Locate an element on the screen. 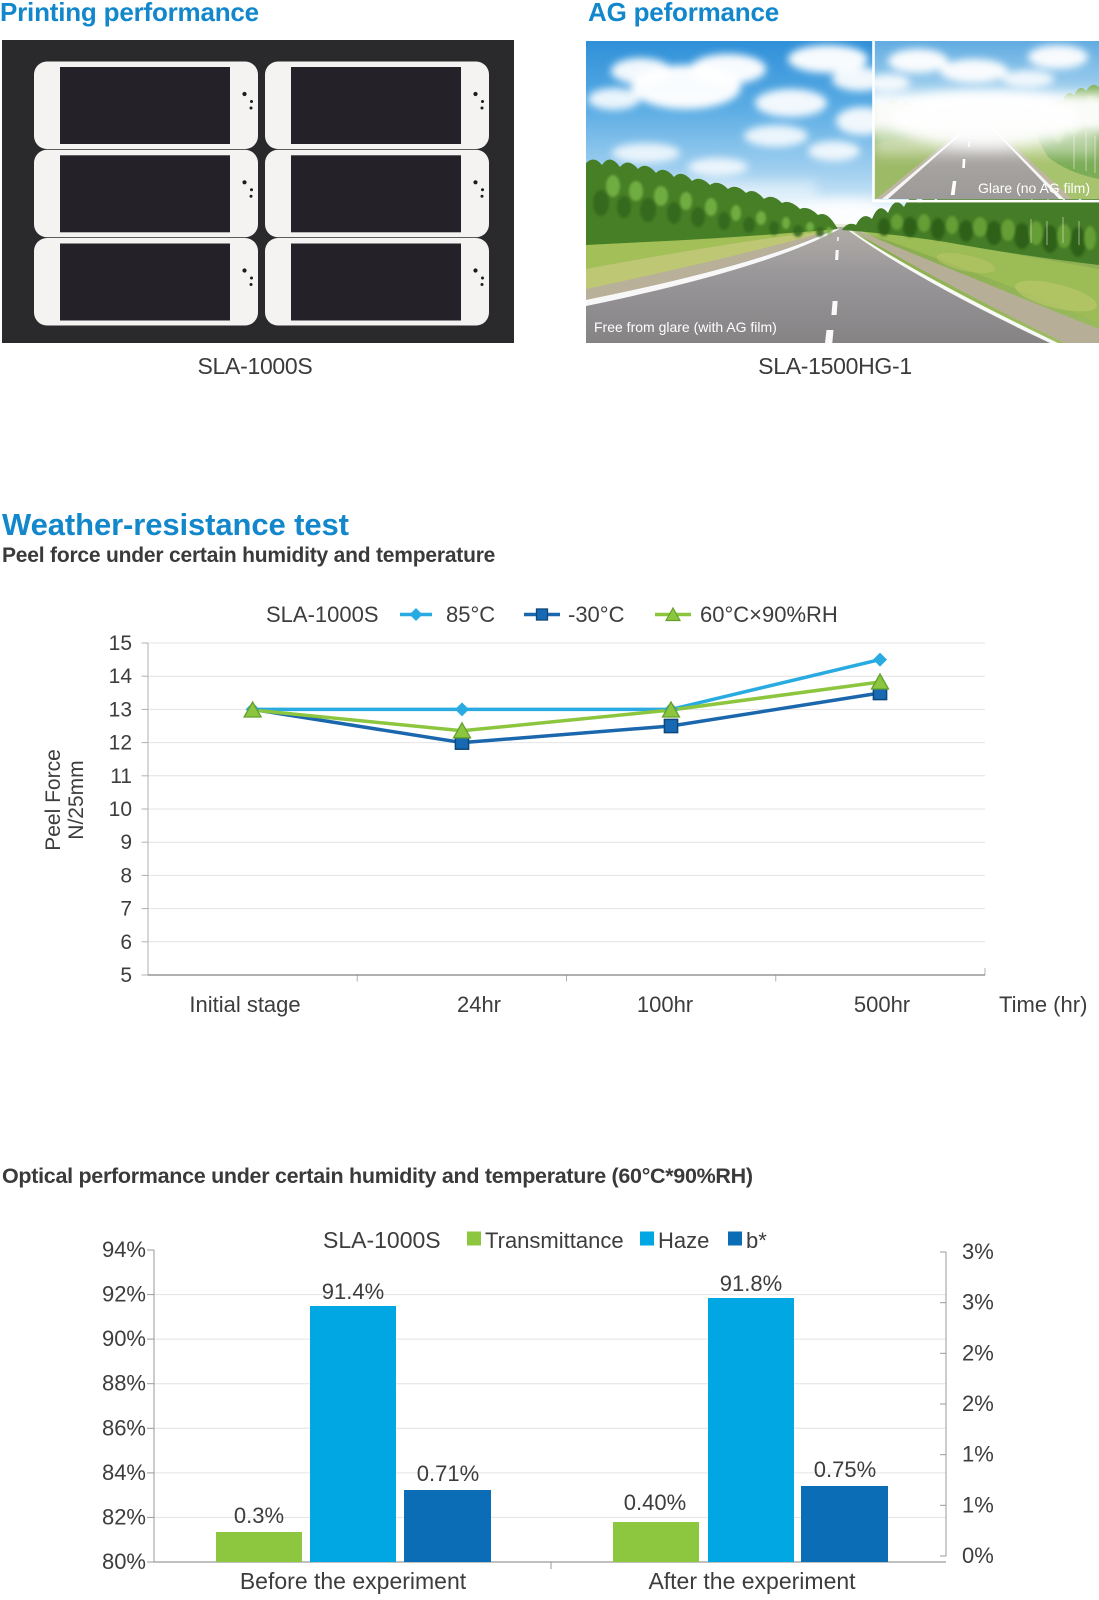 The image size is (1099, 1600). svg-text: 80% is located at coordinates (124, 1561).